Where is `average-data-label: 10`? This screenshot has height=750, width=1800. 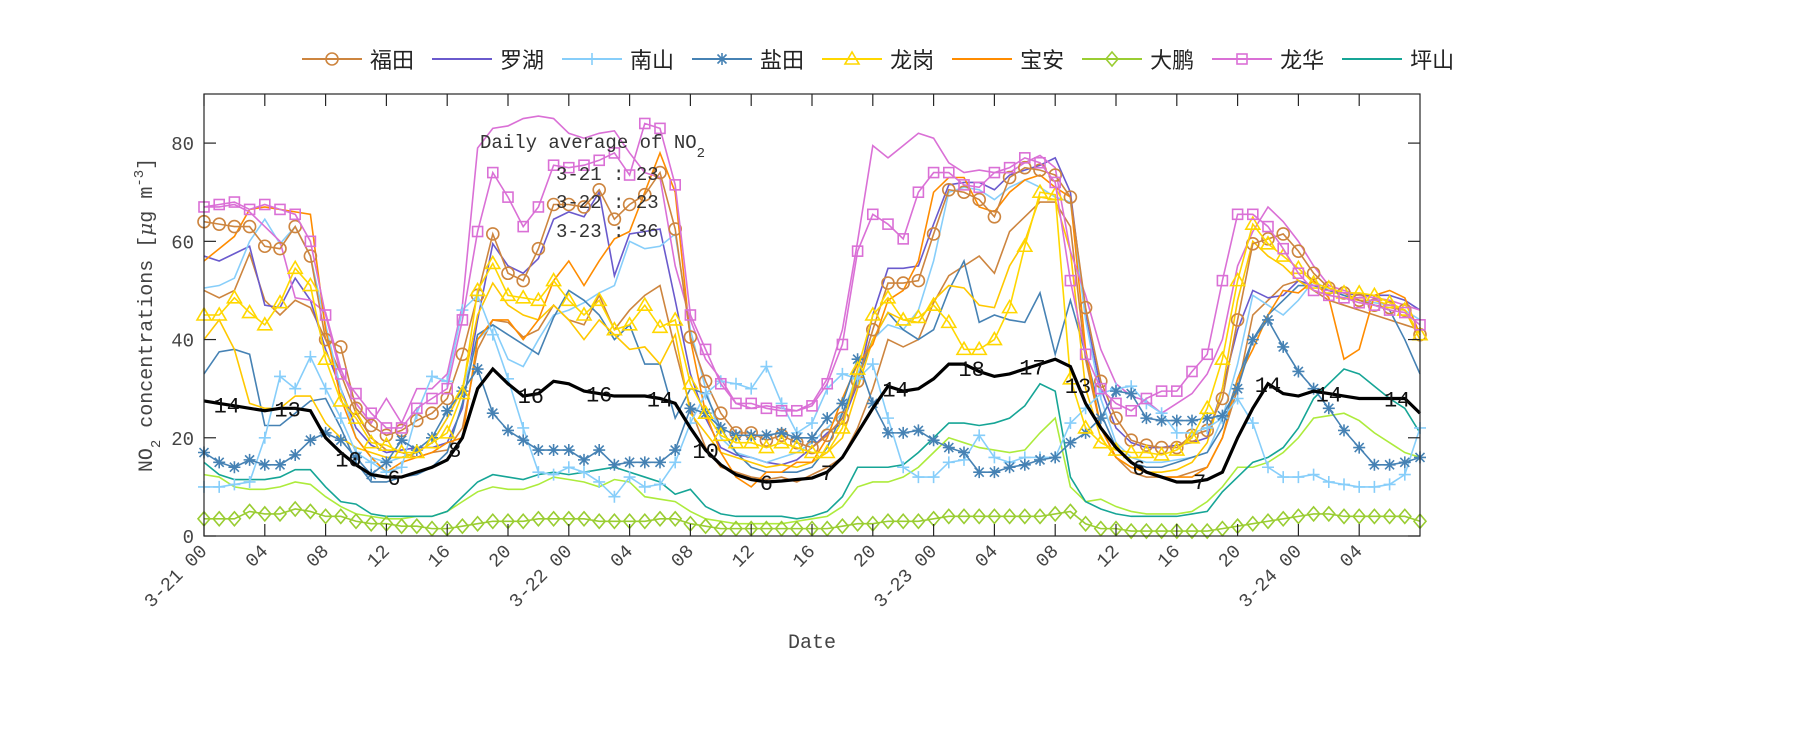 average-data-label: 10 is located at coordinates (348, 461).